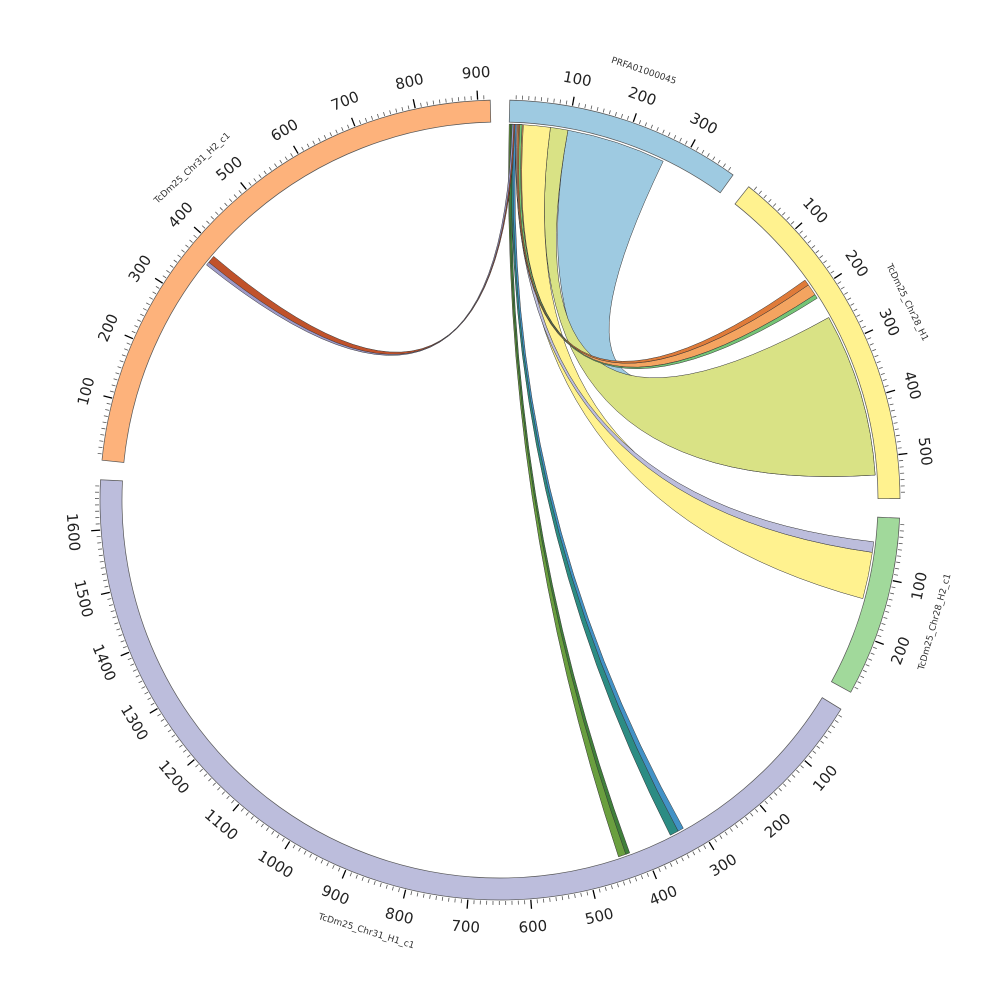 The image size is (1000, 1000). Describe the element at coordinates (108, 327) in the screenshot. I see `tick-label: 200` at that location.